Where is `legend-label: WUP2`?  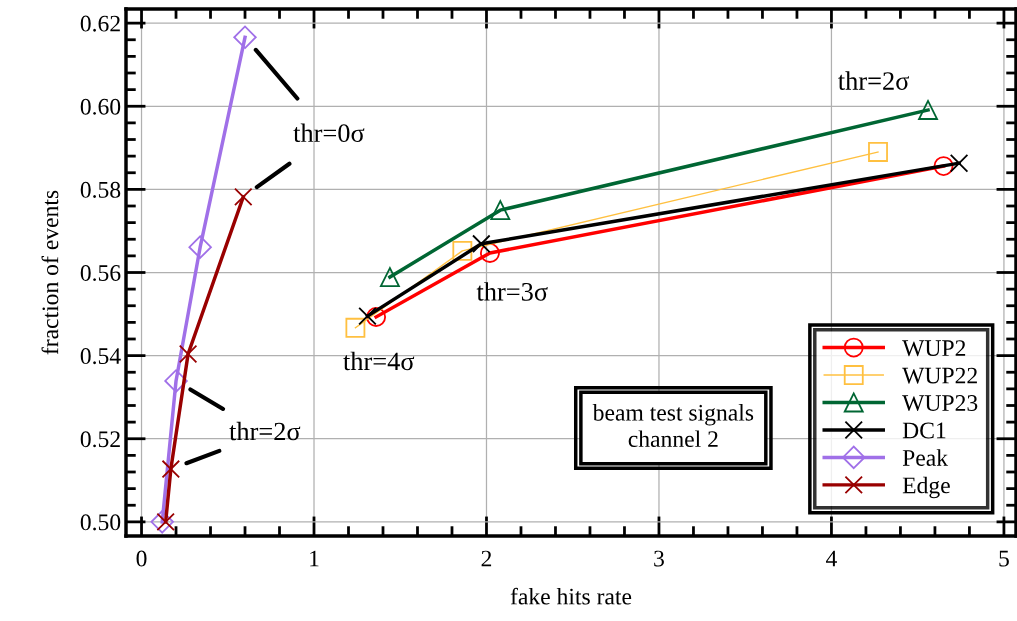 legend-label: WUP2 is located at coordinates (934, 348).